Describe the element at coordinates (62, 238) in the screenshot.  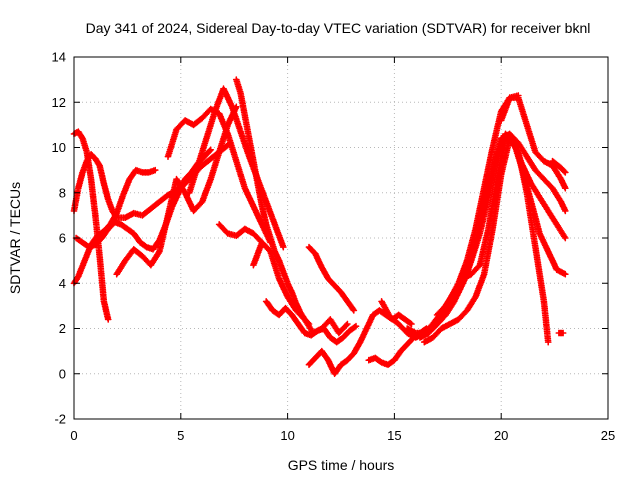
I see `y-tick-label: 6` at that location.